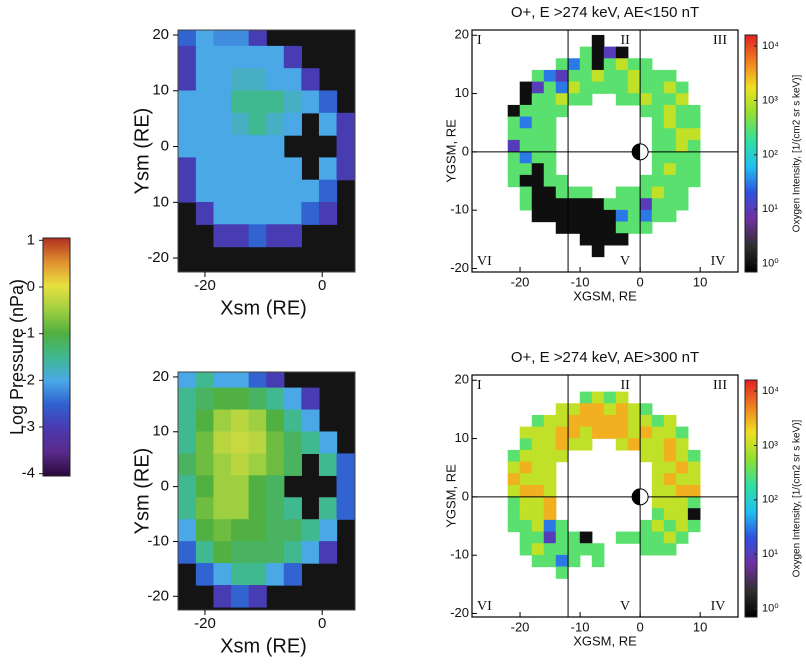 This screenshot has height=672, width=806. Describe the element at coordinates (625, 606) in the screenshot. I see `sector-label: V` at that location.